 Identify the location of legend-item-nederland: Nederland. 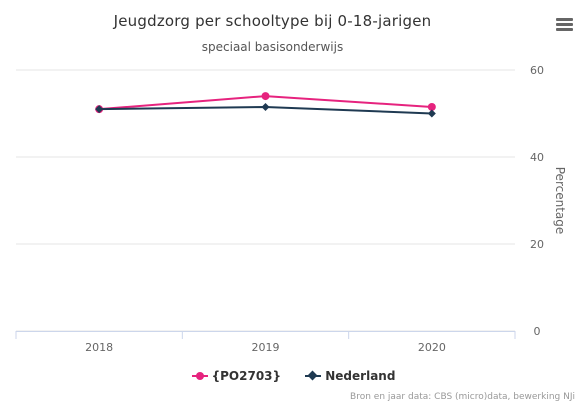
(350, 376).